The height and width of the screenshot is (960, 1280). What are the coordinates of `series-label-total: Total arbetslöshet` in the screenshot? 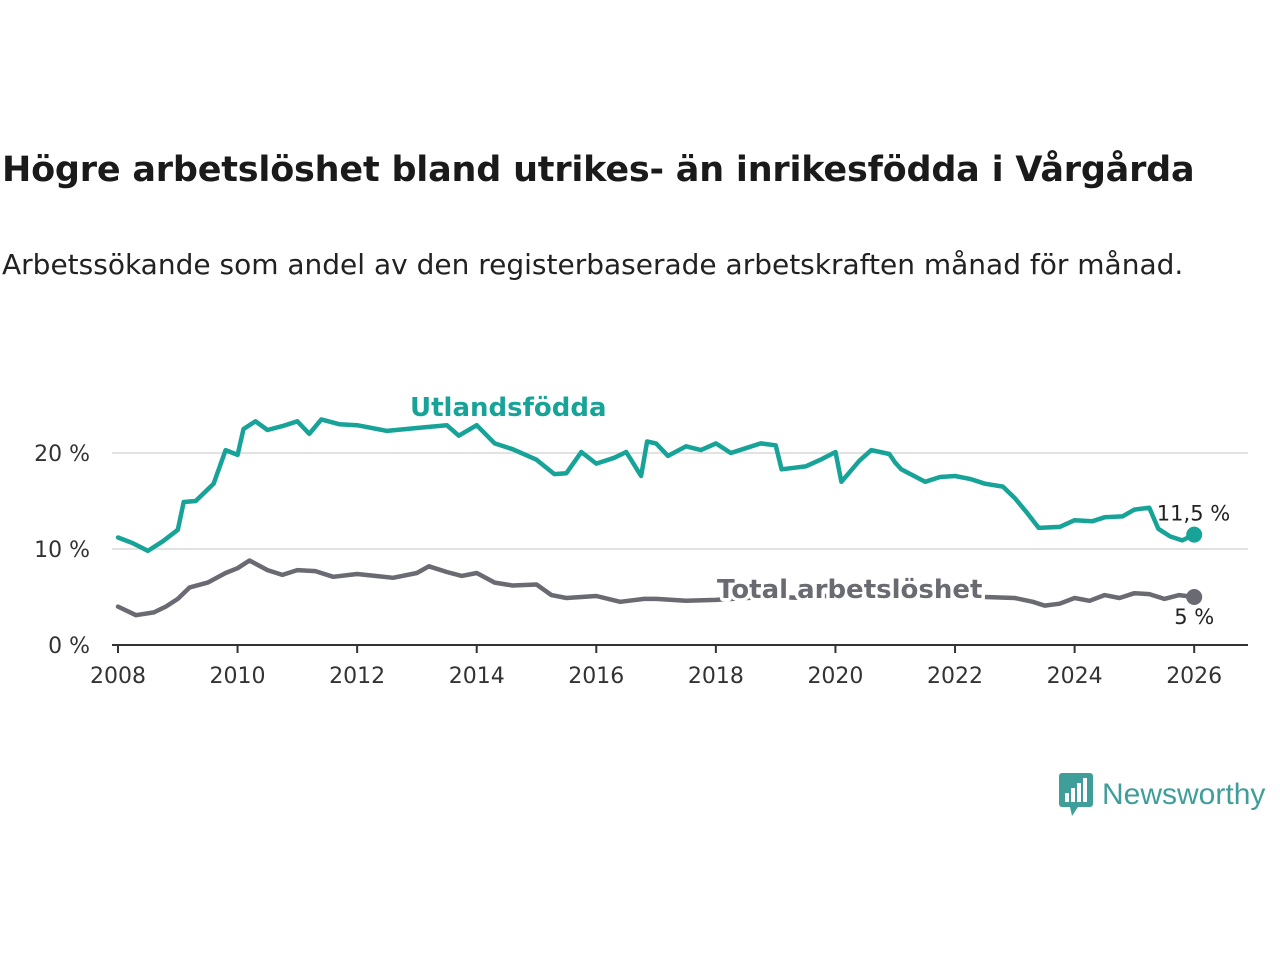 It's located at (849, 590).